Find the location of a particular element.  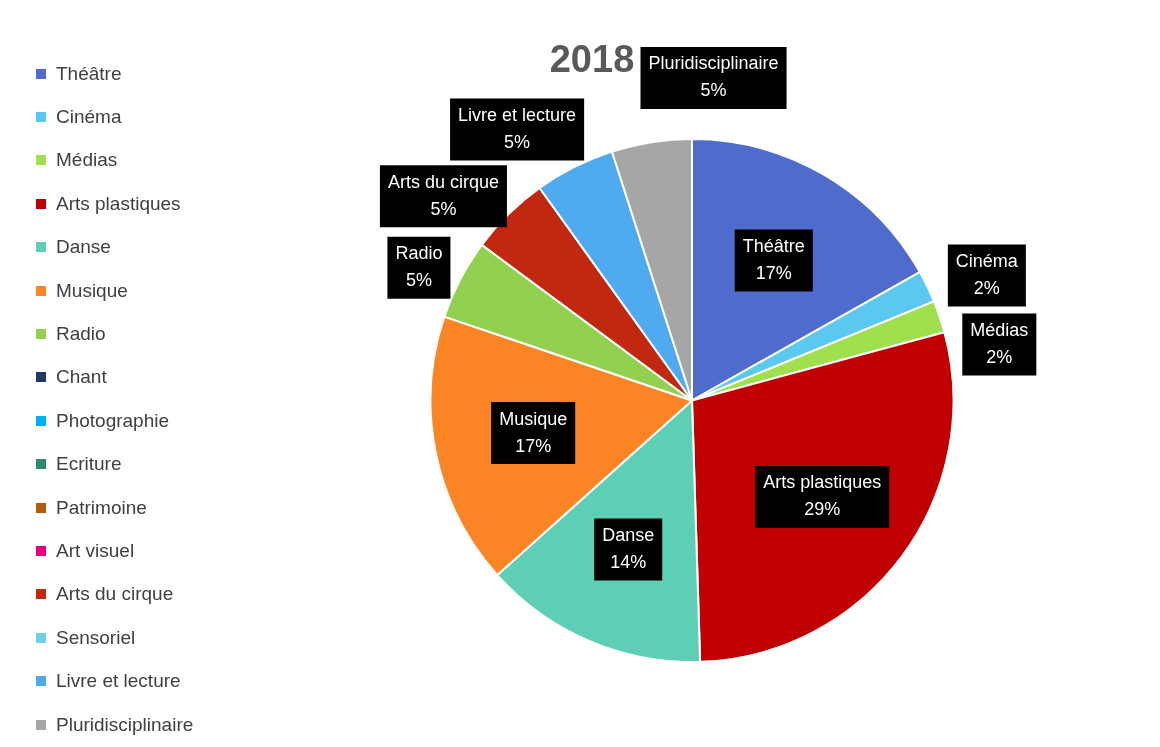

slice-label: Médias is located at coordinates (999, 330).